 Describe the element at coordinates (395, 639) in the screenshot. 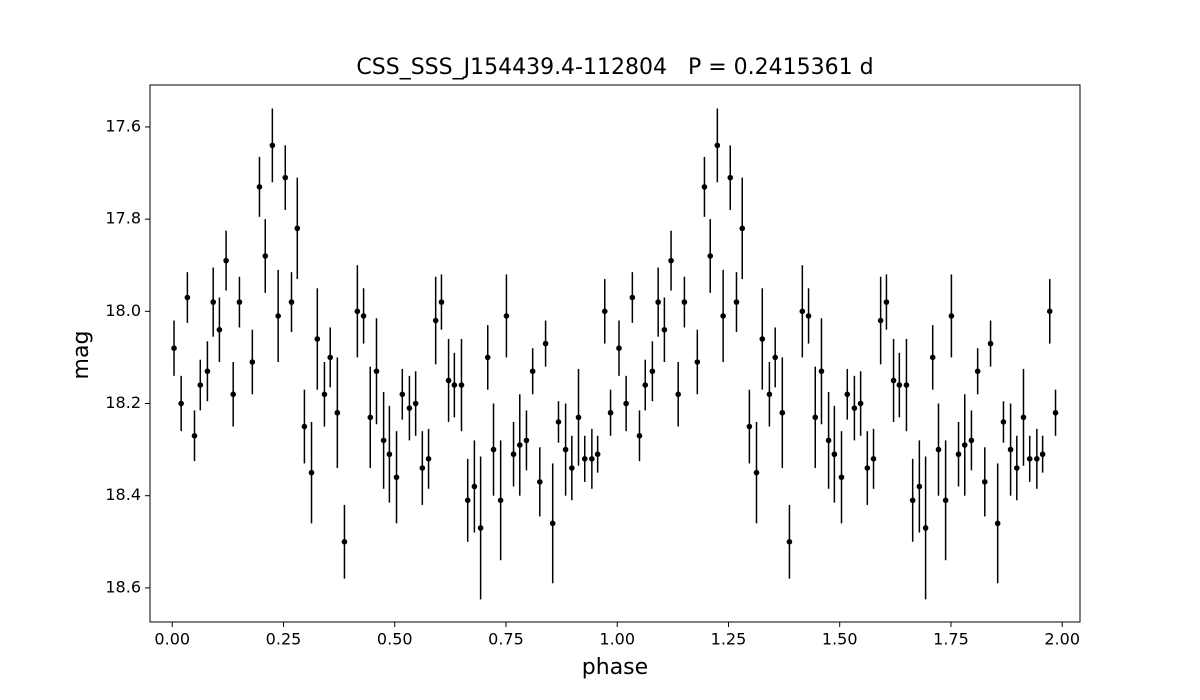

I see `x-tick-label: 0.50` at that location.